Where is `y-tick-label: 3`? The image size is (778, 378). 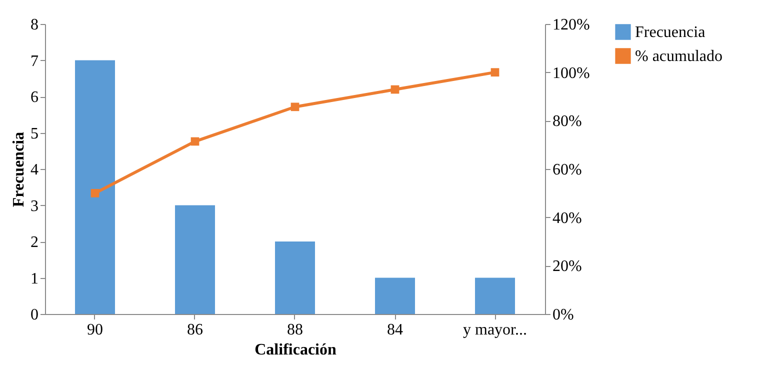
y-tick-label: 3 is located at coordinates (34, 206).